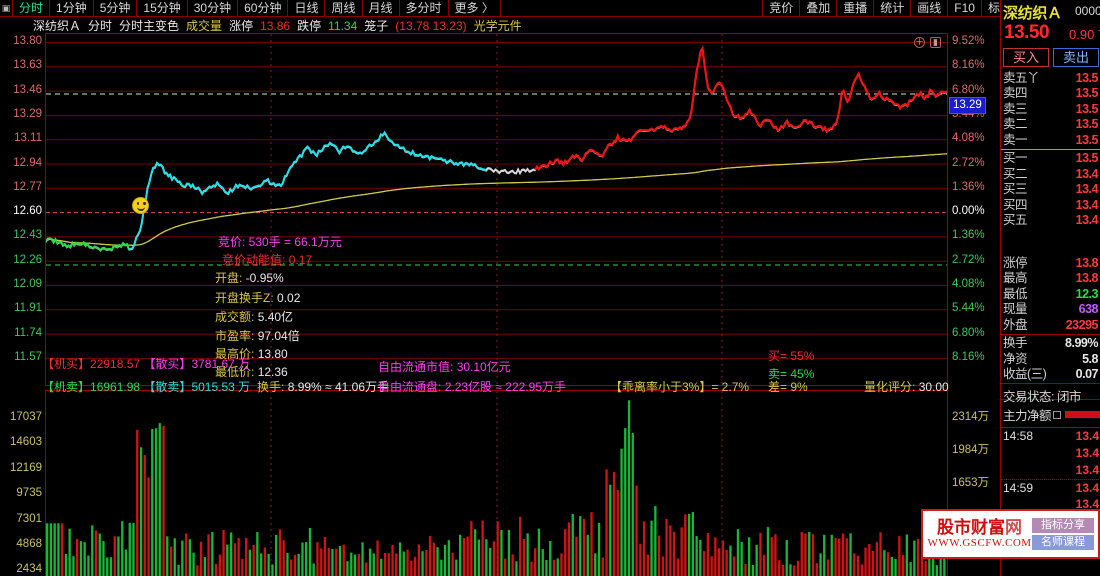 Image resolution: width=1100 pixels, height=576 pixels. What do you see at coordinates (1050, 436) in the screenshot?
I see `tick-row: 14:58 13.4` at bounding box center [1050, 436].